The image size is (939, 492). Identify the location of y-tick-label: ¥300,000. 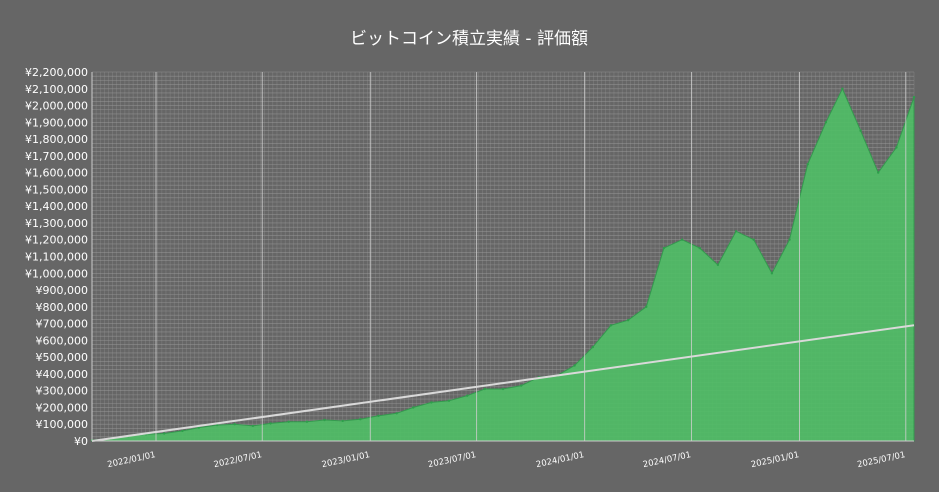
(62, 391).